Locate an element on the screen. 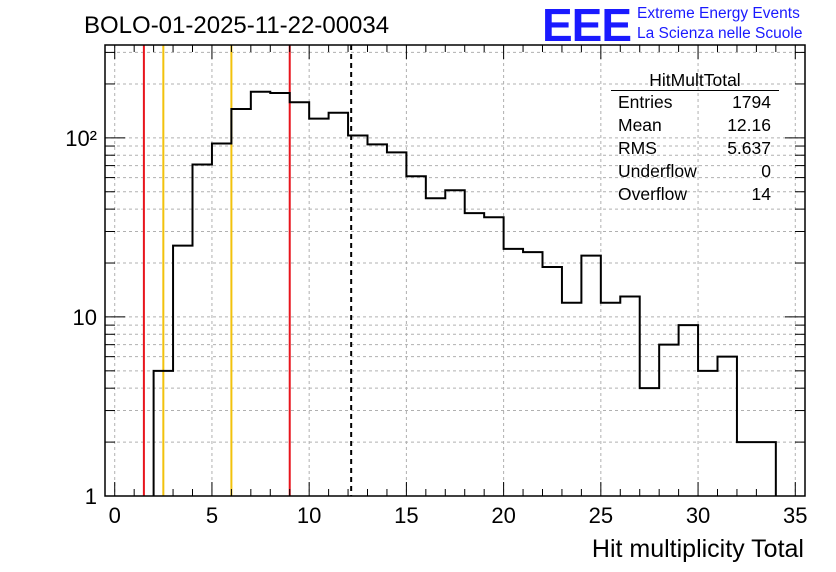 Image resolution: width=836 pixels, height=572 pixels. stats-label: Overflow is located at coordinates (653, 194).